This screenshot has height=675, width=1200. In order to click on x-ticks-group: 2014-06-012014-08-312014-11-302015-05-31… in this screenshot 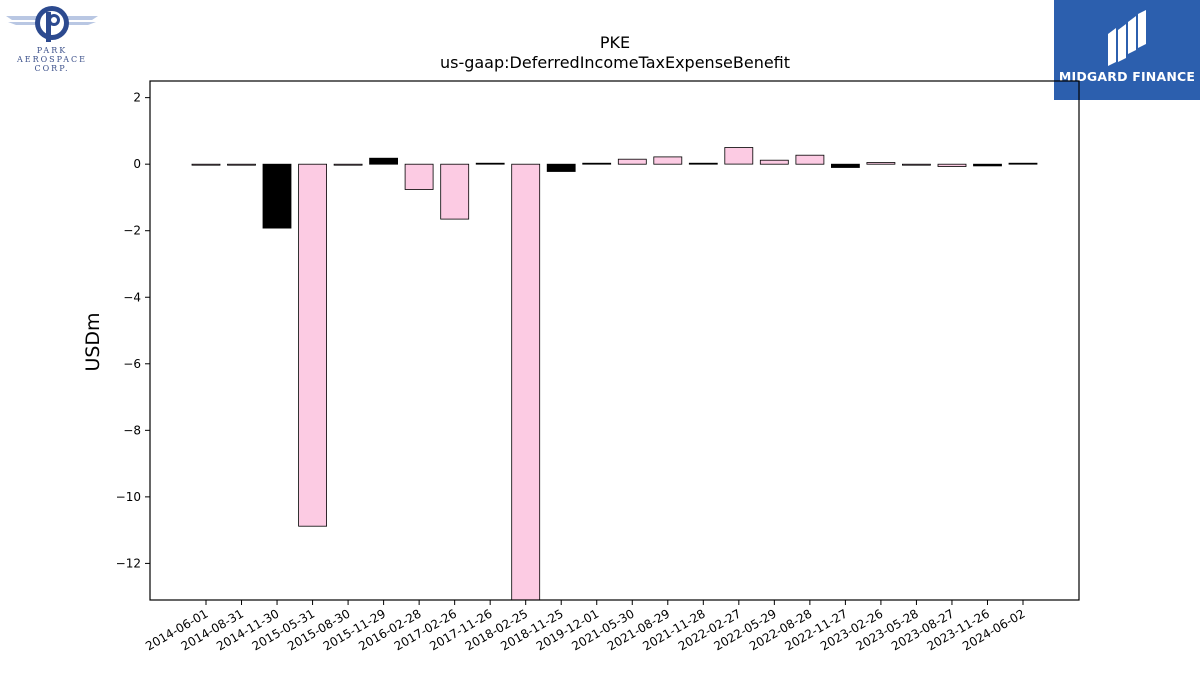, I will do `click(585, 626)`.